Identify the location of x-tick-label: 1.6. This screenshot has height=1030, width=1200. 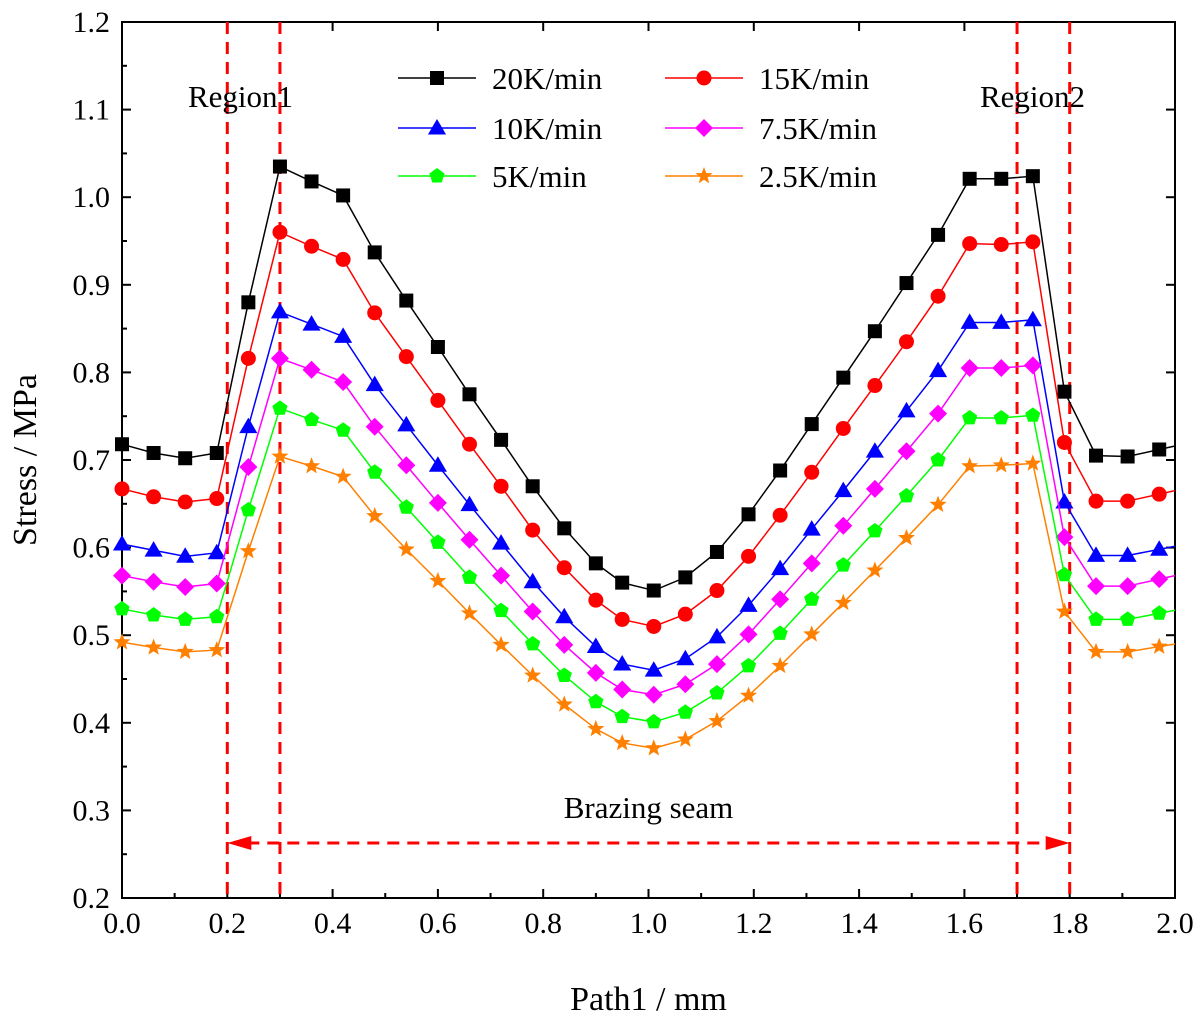
(965, 923).